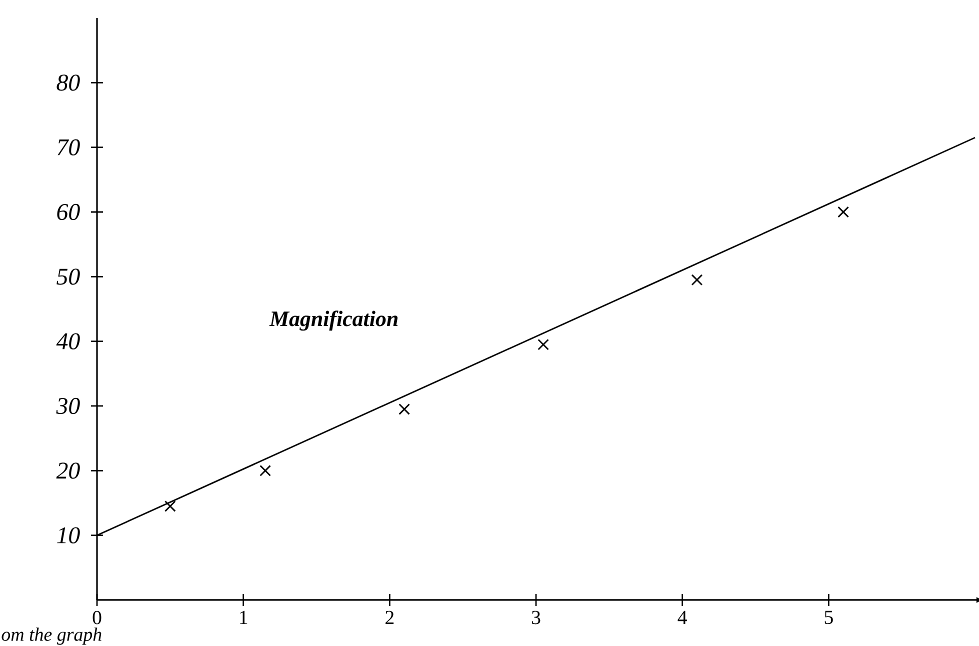 This screenshot has height=646, width=979. What do you see at coordinates (68, 470) in the screenshot?
I see `y-tick-label: 20` at bounding box center [68, 470].